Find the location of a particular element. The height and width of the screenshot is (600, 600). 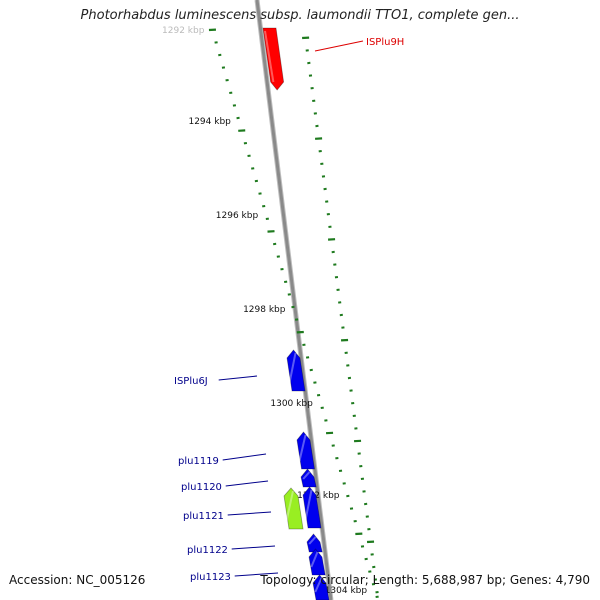

ruler-label: 1292 kbp is located at coordinates (183, 31).